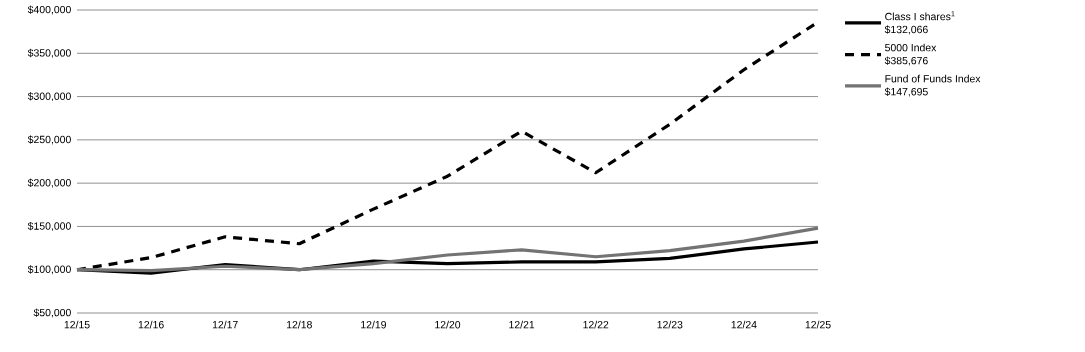 This screenshot has width=1085, height=352. What do you see at coordinates (49, 270) in the screenshot?
I see `y-tick-label: $100,000` at bounding box center [49, 270].